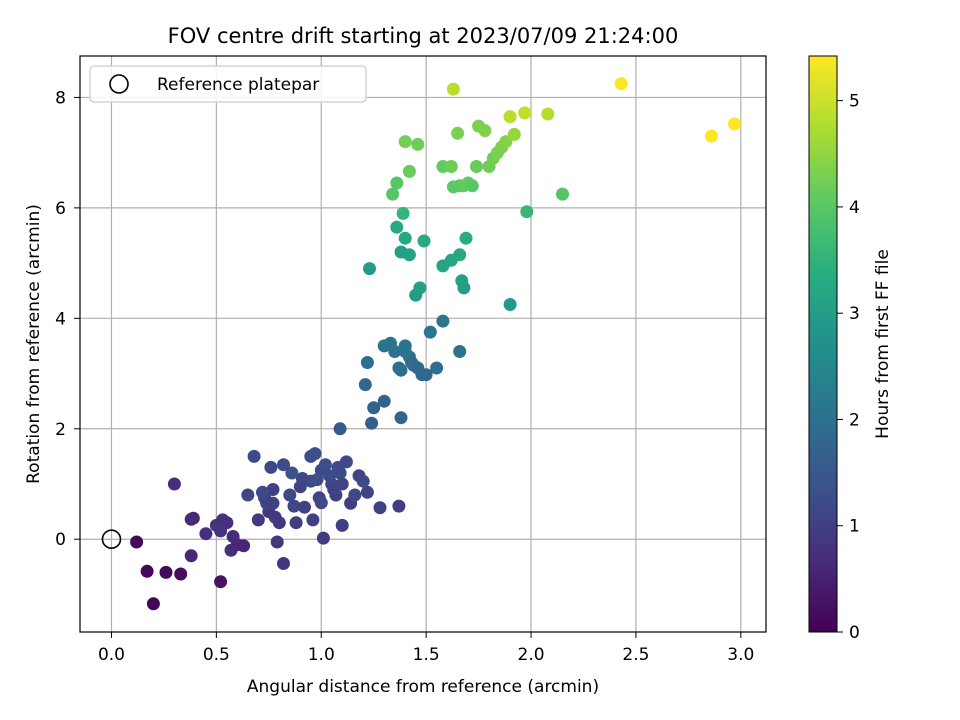 The width and height of the screenshot is (960, 720). Describe the element at coordinates (67, 319) in the screenshot. I see `y-axis-ticks: 0 2 4 6 8` at that location.